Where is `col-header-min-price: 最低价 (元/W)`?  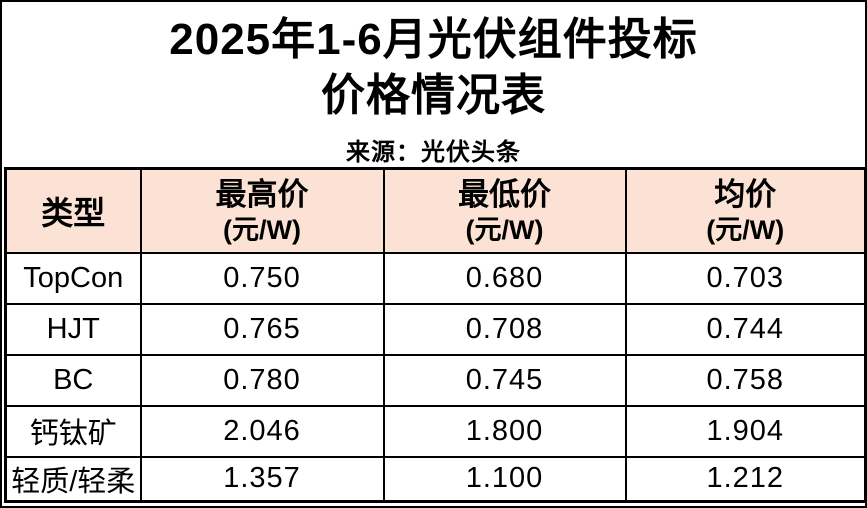 col-header-min-price: 最低价 (元/W) is located at coordinates (504, 210).